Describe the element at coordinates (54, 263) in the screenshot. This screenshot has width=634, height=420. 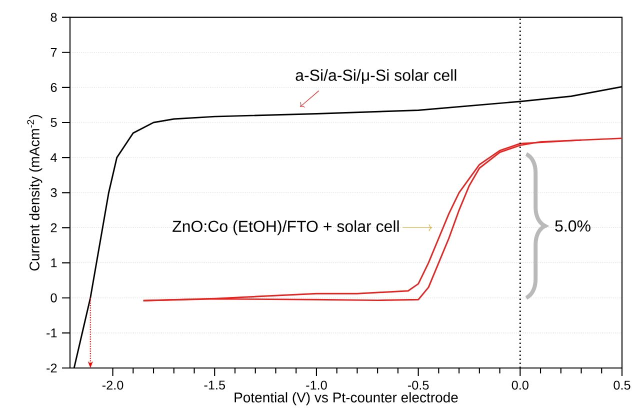
I see `y-tick-label: 1` at that location.